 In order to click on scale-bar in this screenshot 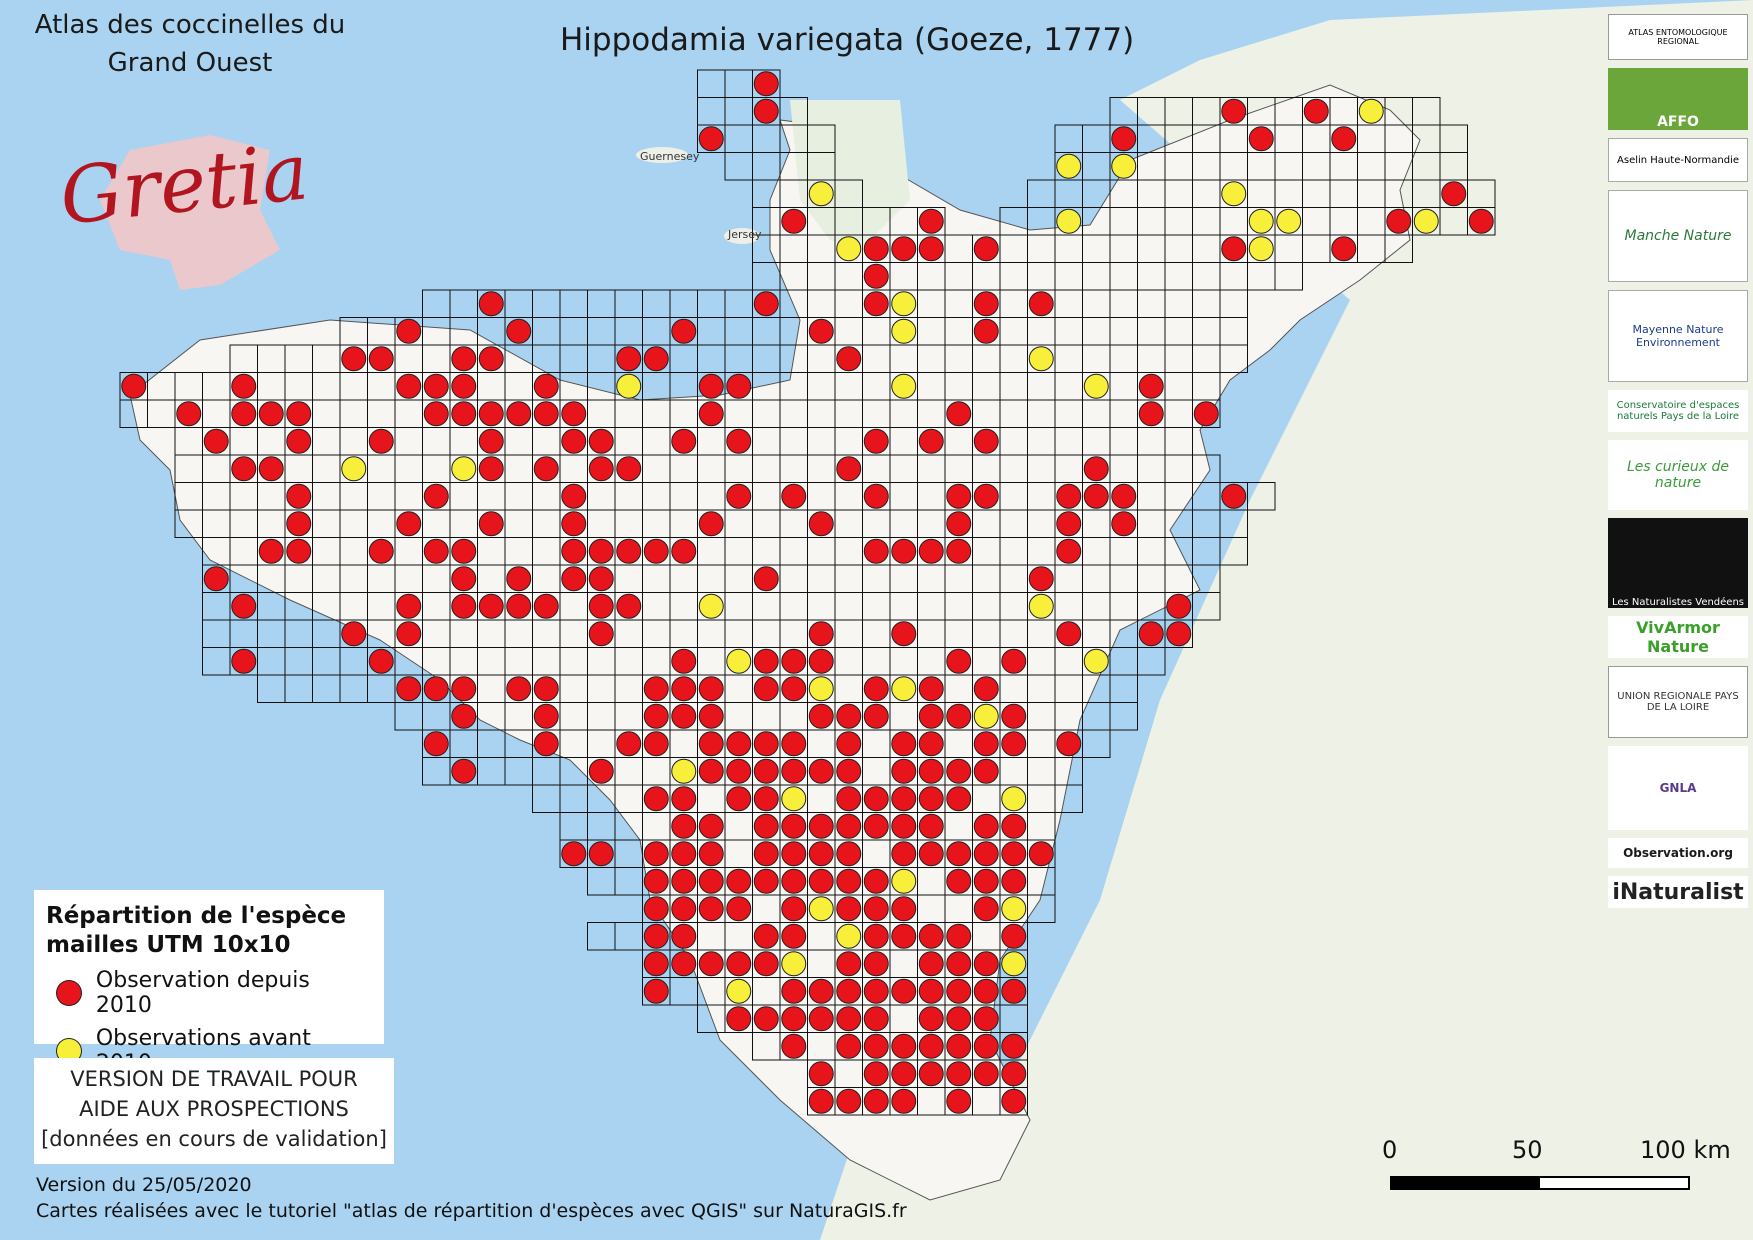, I will do `click(1540, 1183)`.